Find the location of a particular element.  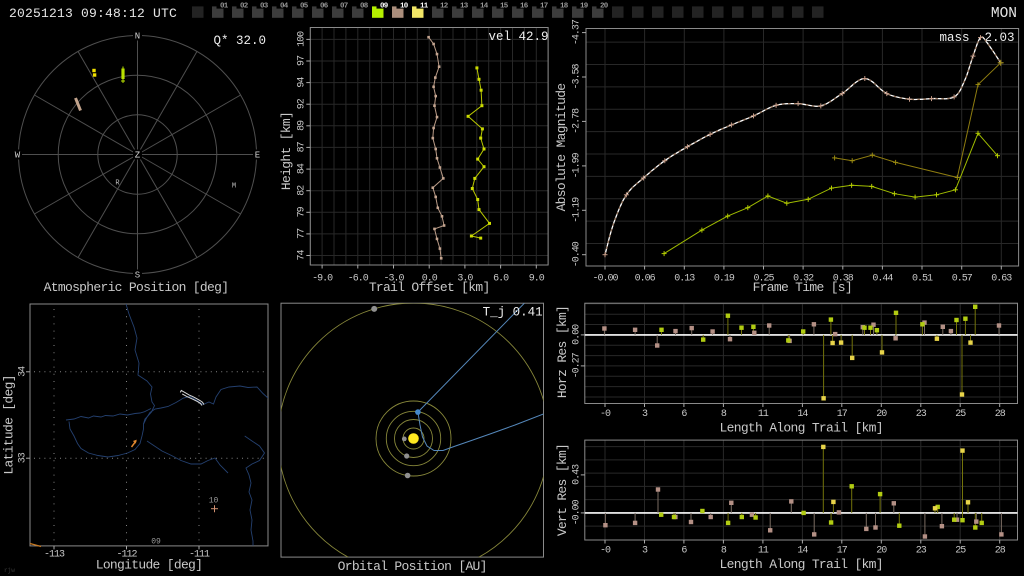

svg-text: 77 is located at coordinates (302, 233).